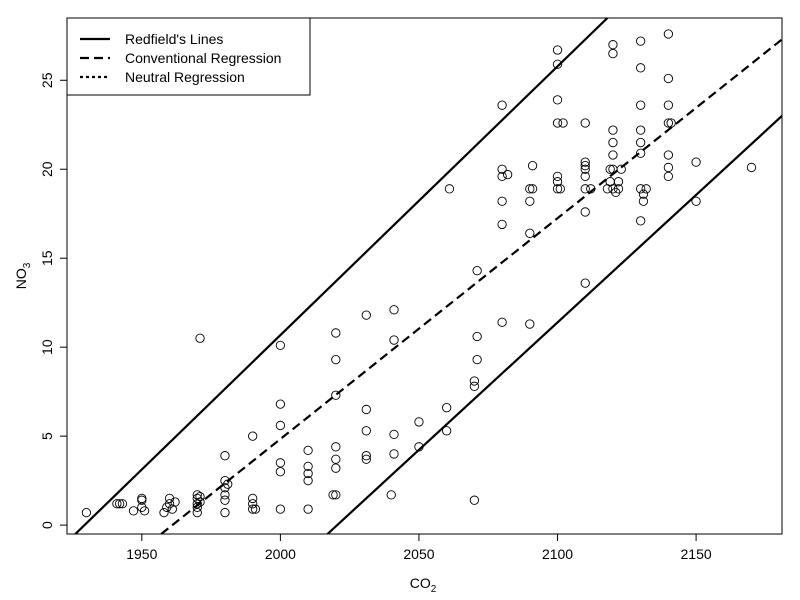  What do you see at coordinates (423, 585) in the screenshot?
I see `x-axis-title: CO2` at bounding box center [423, 585].